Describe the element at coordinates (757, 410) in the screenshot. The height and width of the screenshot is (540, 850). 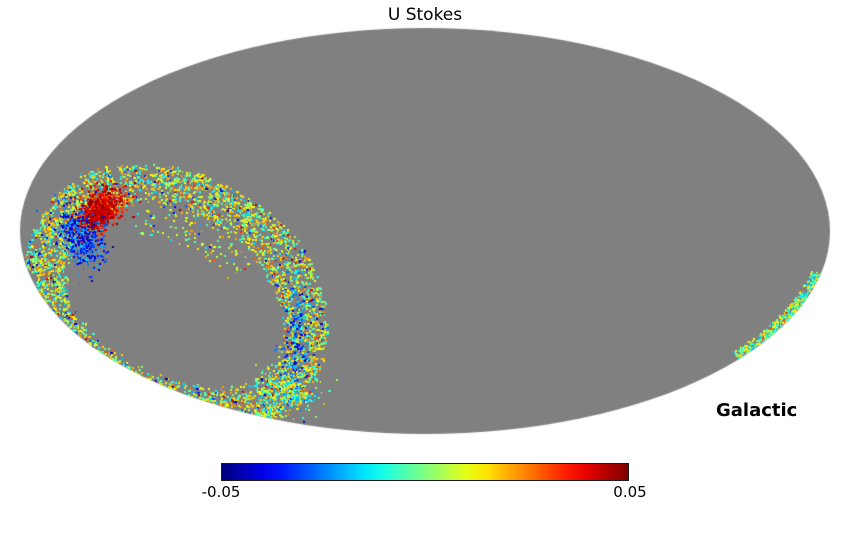
I see `coordinate-system-label: Galactic` at that location.